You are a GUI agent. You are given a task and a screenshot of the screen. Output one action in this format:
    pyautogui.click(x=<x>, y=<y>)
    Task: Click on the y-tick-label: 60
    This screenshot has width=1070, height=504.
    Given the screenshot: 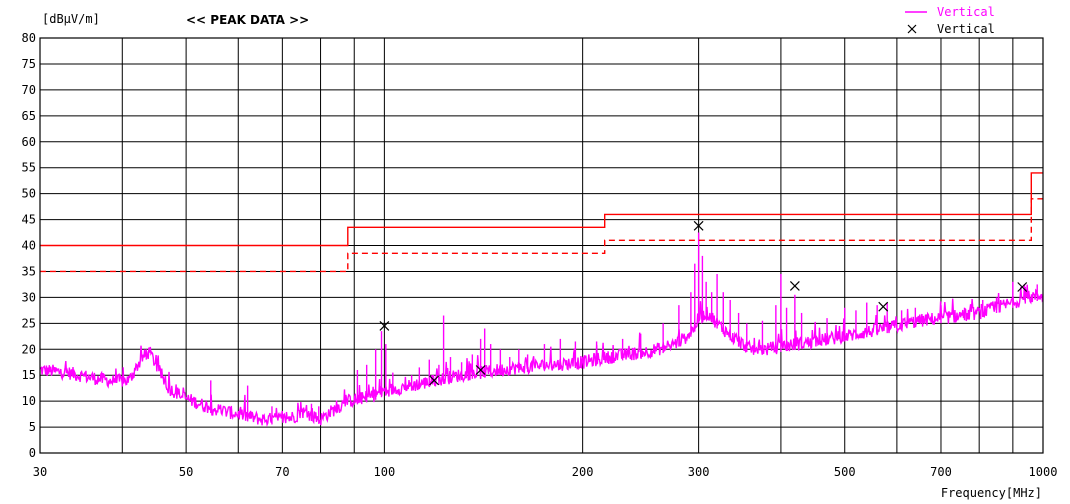 What is the action you would take?
    pyautogui.click(x=29, y=142)
    